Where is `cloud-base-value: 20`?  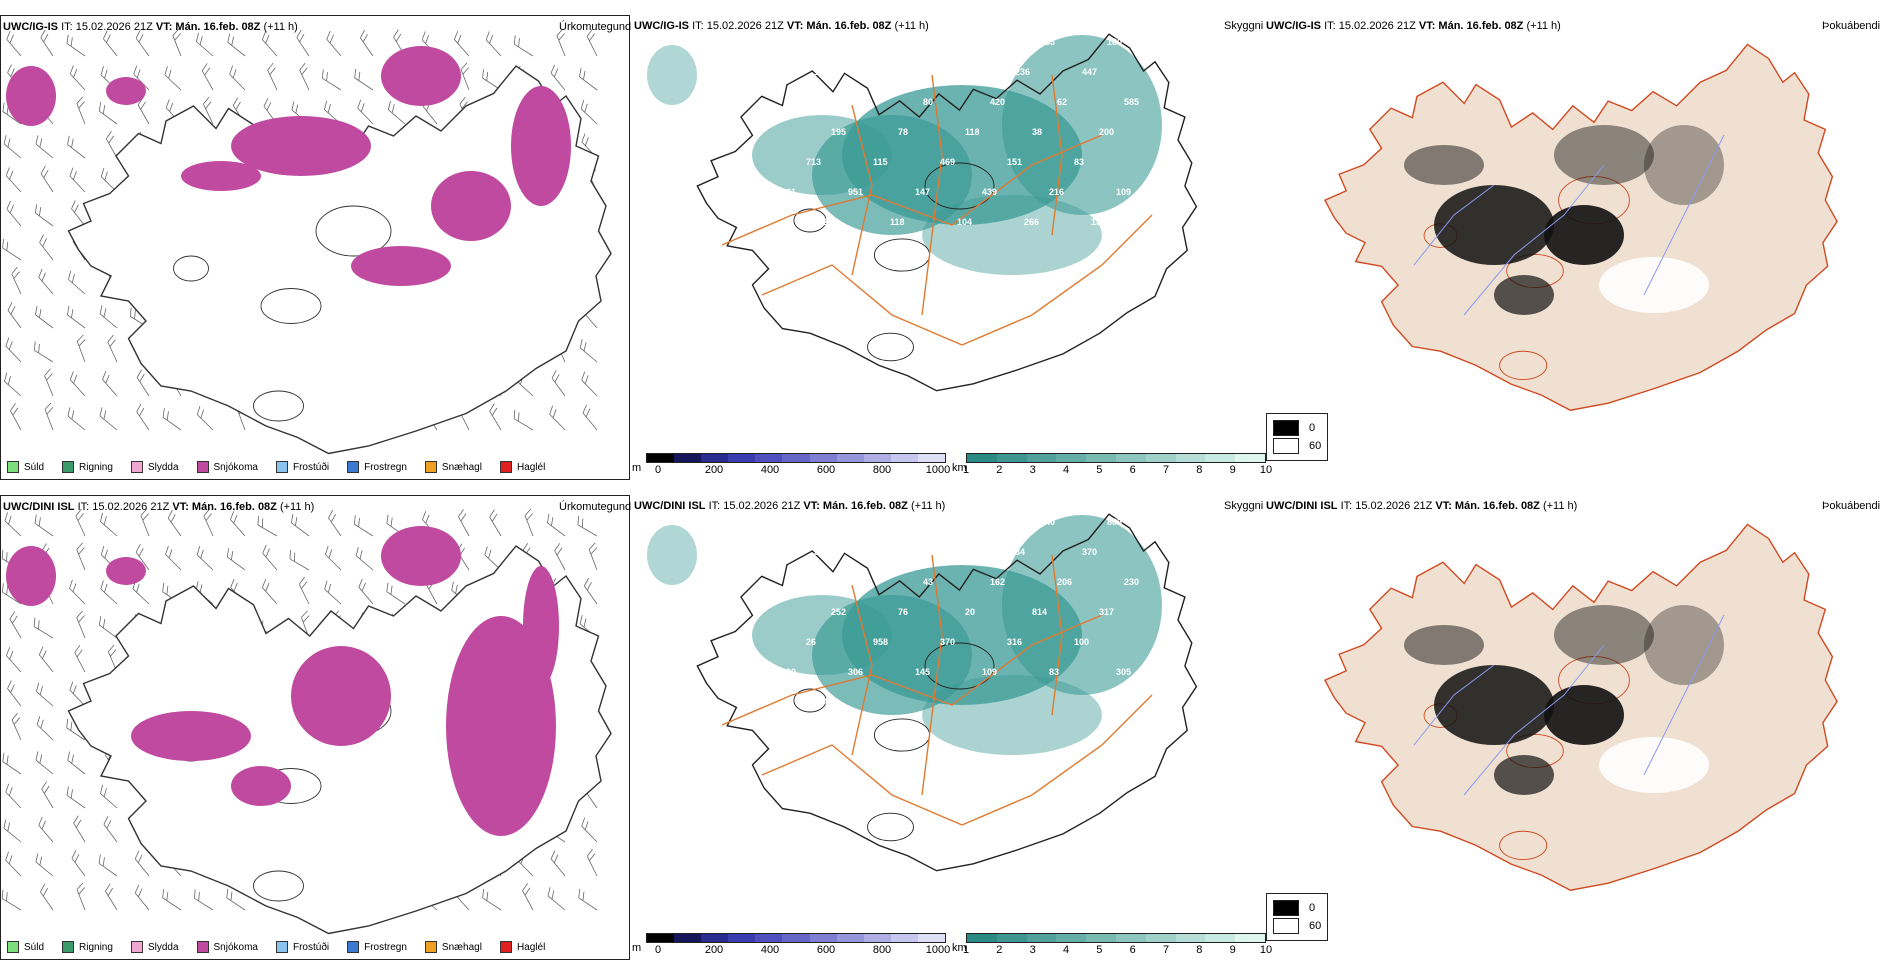
cloud-base-value: 20 is located at coordinates (970, 612).